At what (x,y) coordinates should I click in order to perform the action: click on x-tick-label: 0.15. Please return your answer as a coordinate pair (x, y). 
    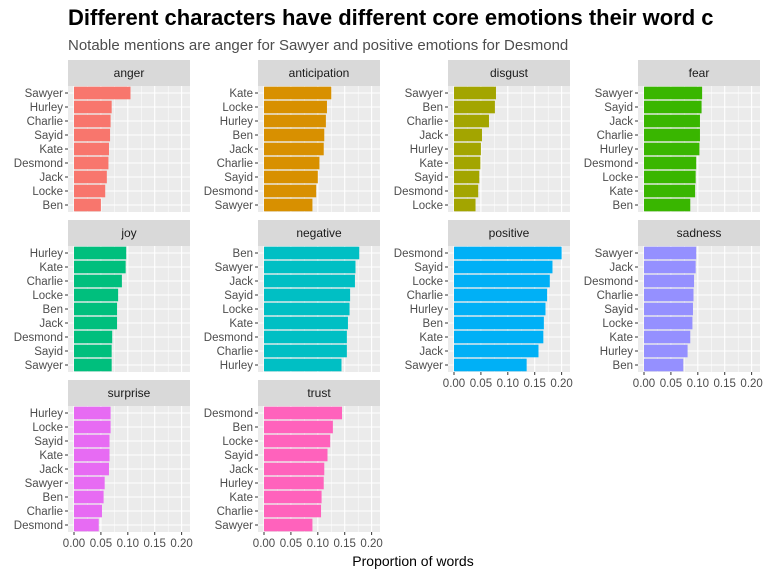
    Looking at the image, I should click on (725, 384).